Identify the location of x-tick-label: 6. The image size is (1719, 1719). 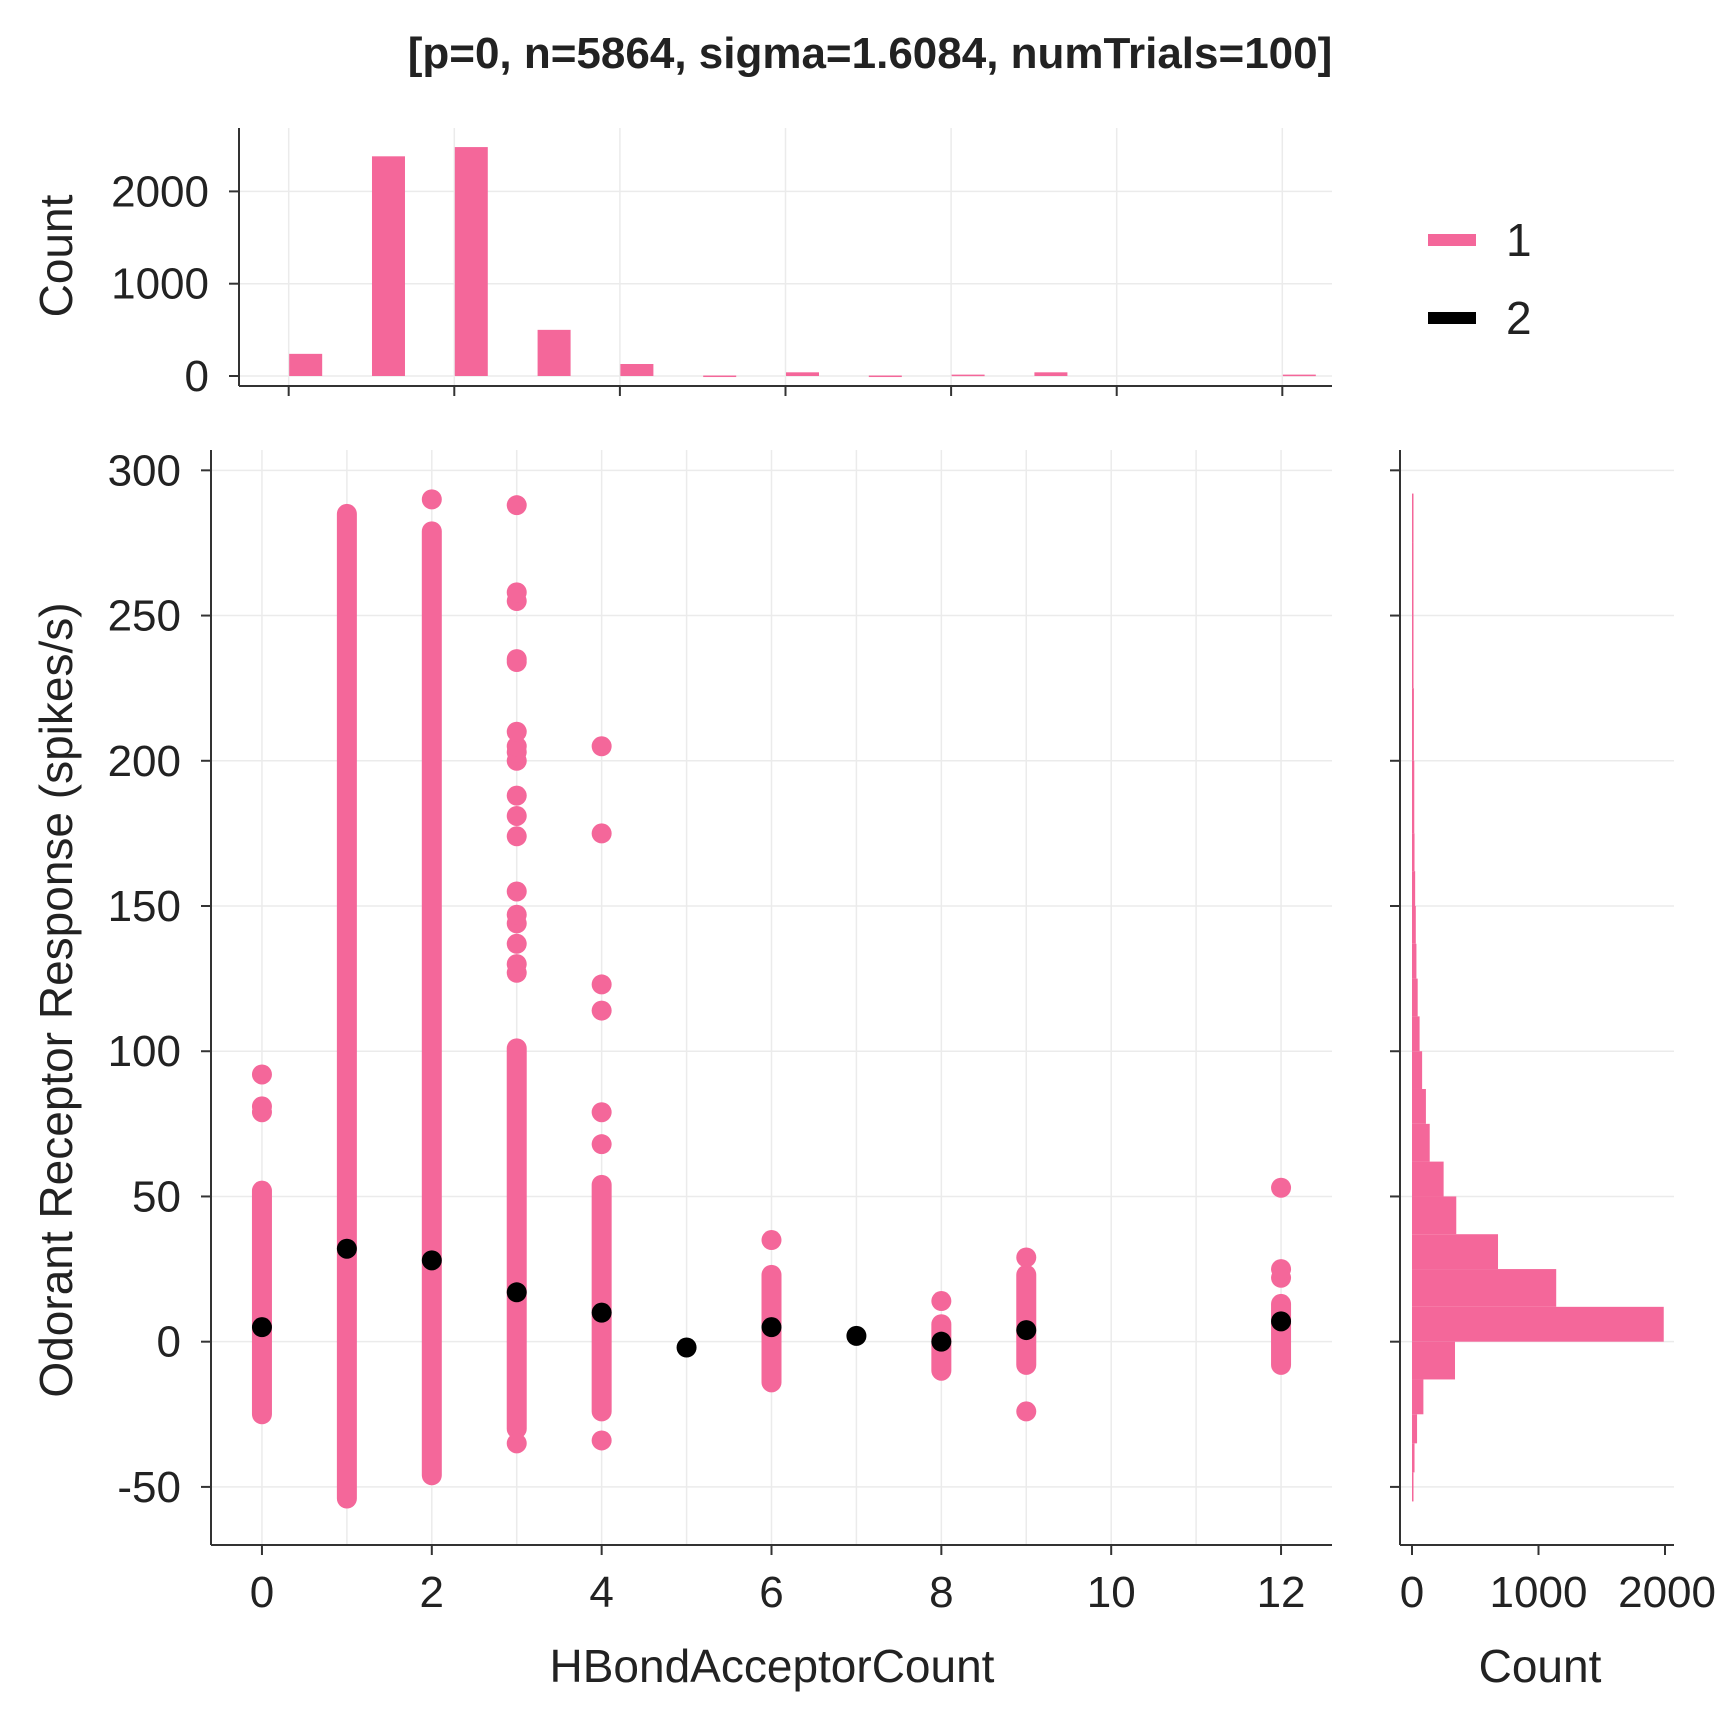
(771, 1592).